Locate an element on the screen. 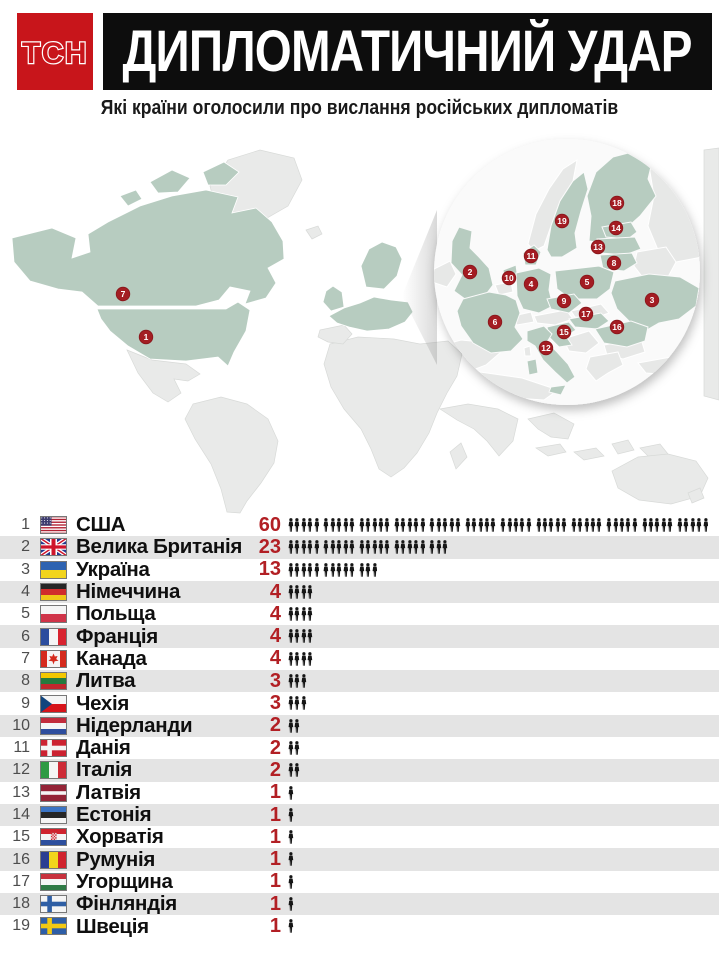  map-marker-number: 18 is located at coordinates (617, 203).